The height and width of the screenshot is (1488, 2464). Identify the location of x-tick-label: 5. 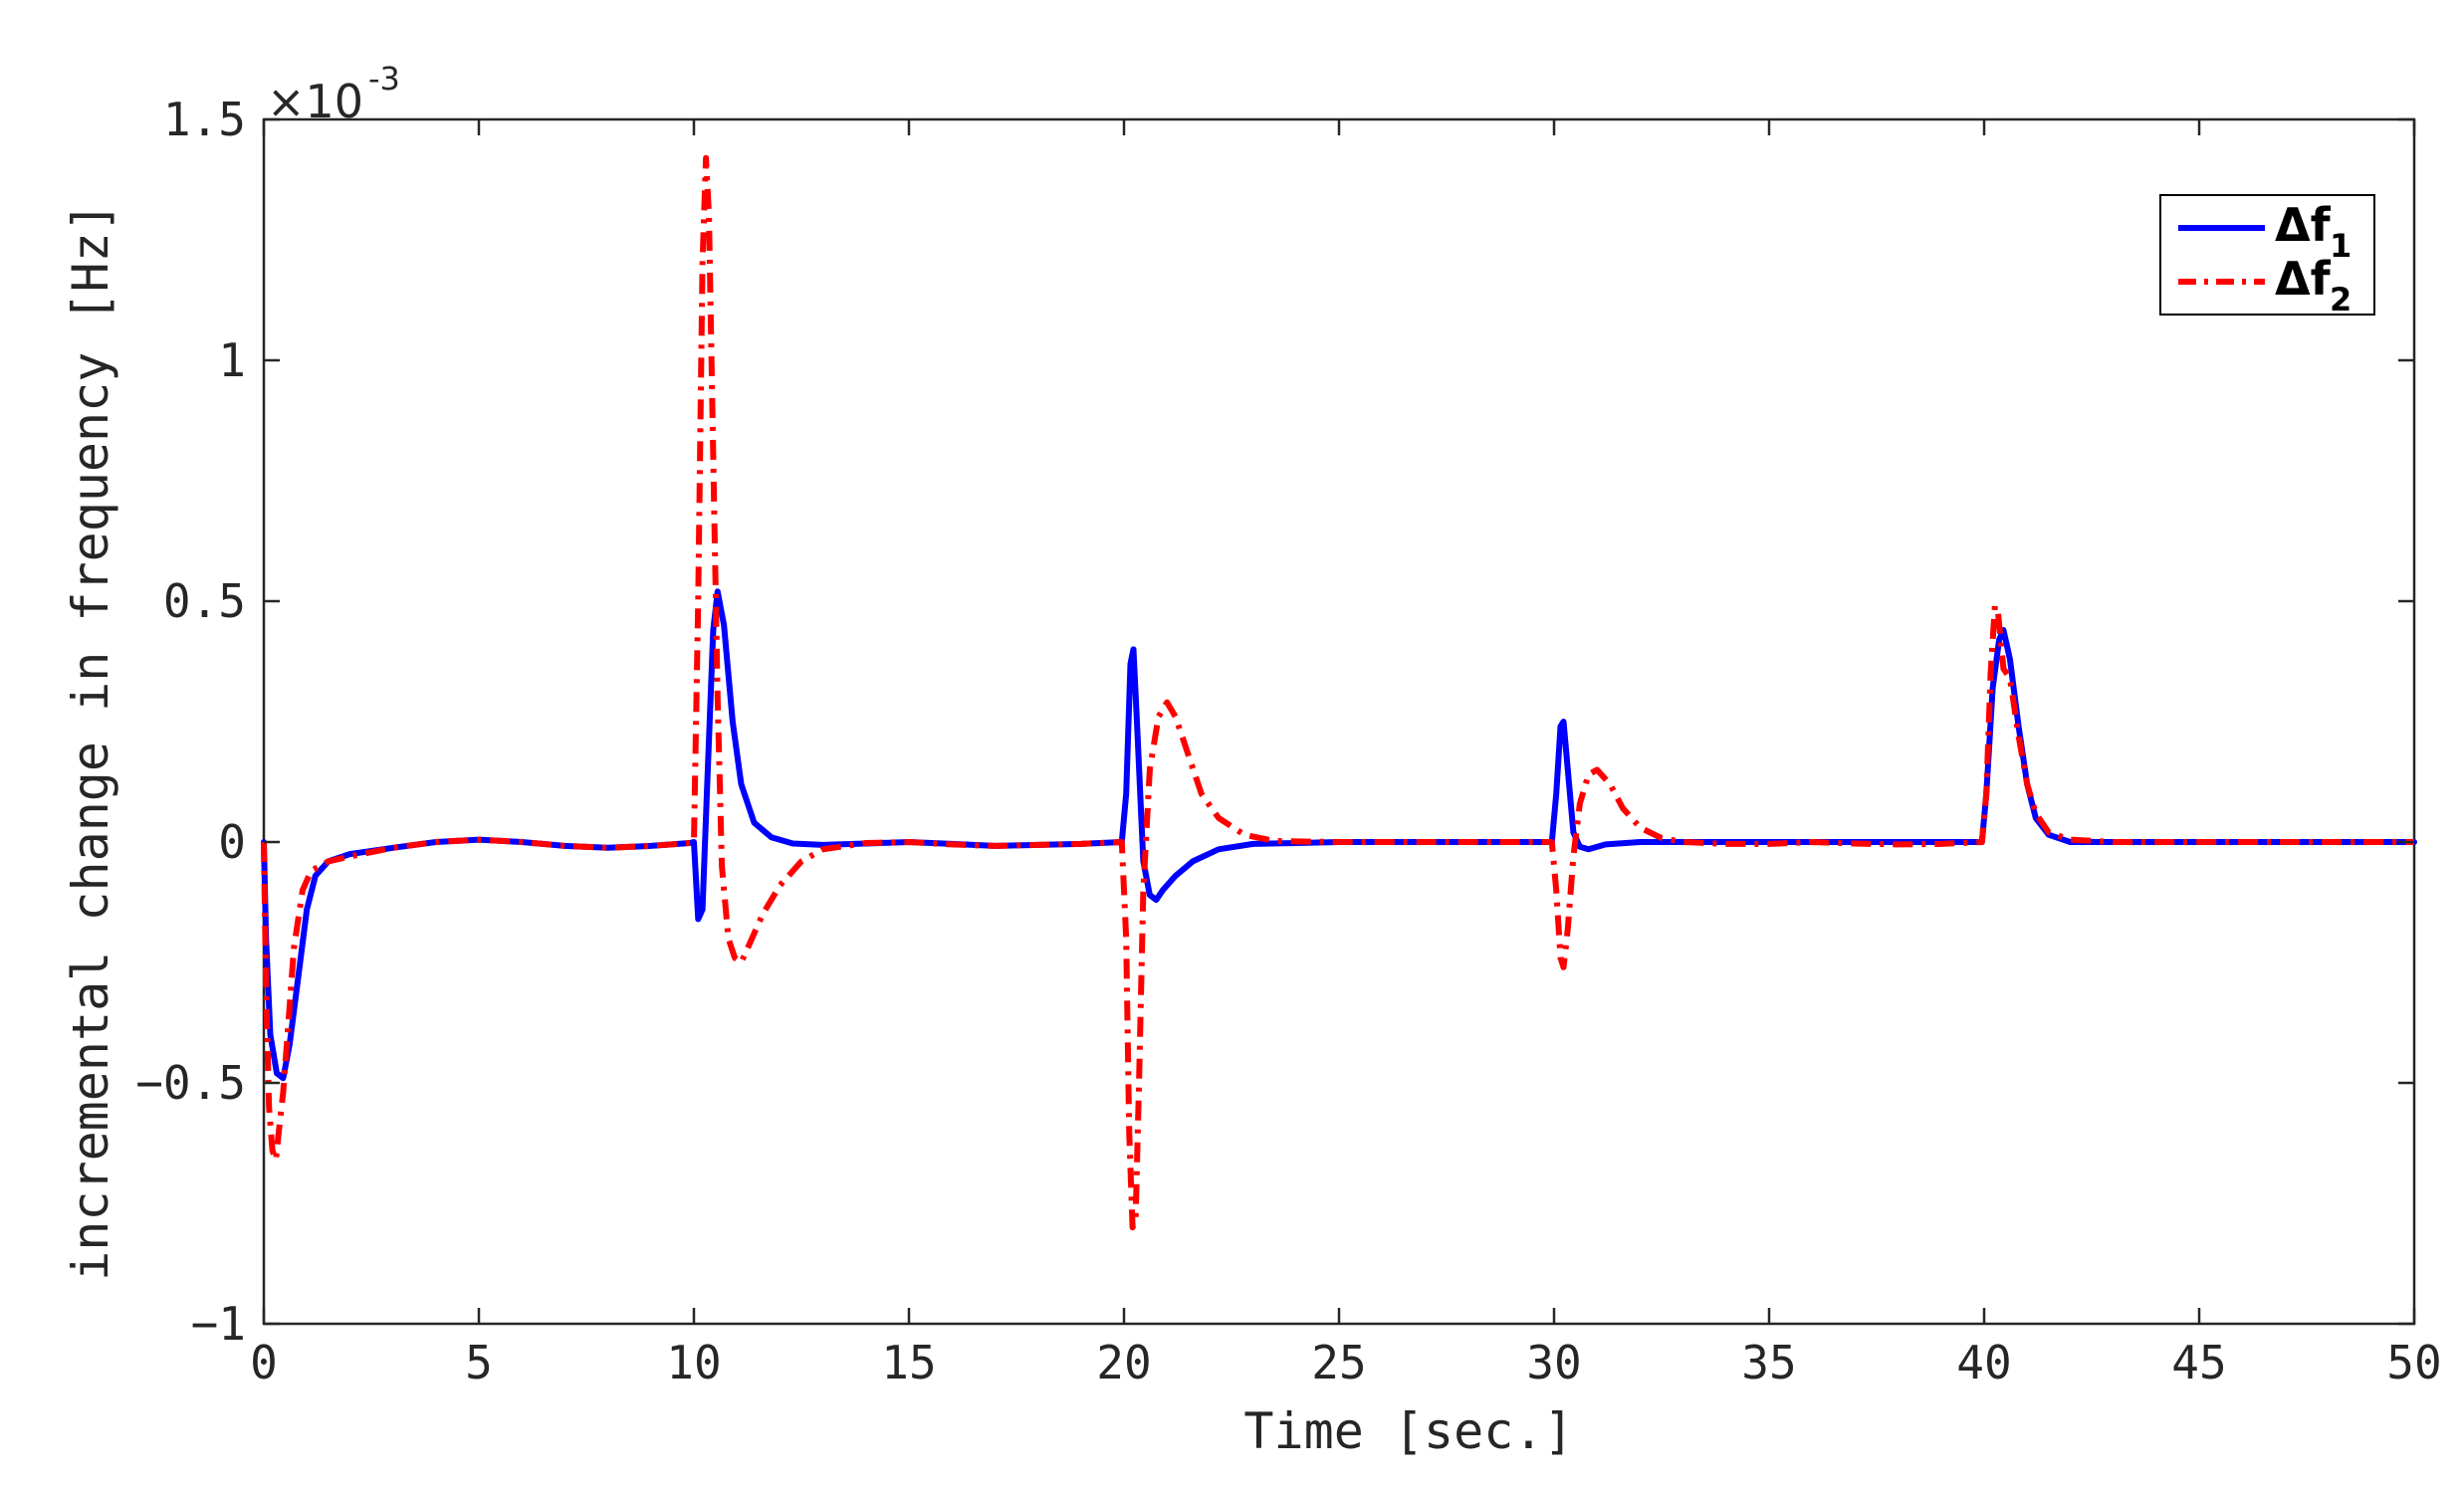
(479, 1362).